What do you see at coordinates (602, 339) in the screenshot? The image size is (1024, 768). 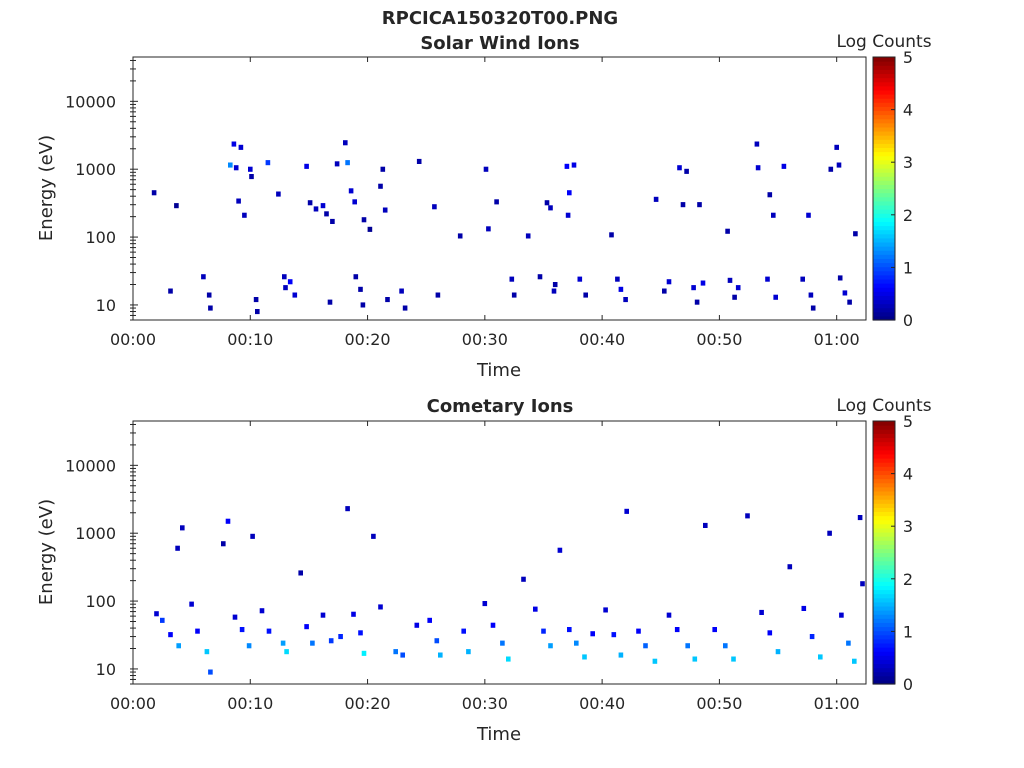 I see `solar-wind-x-tick-label: 00:40` at bounding box center [602, 339].